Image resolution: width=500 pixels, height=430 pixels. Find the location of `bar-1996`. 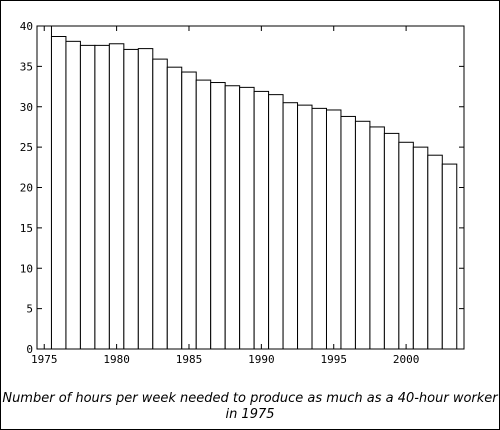

bar-1996 is located at coordinates (348, 232).